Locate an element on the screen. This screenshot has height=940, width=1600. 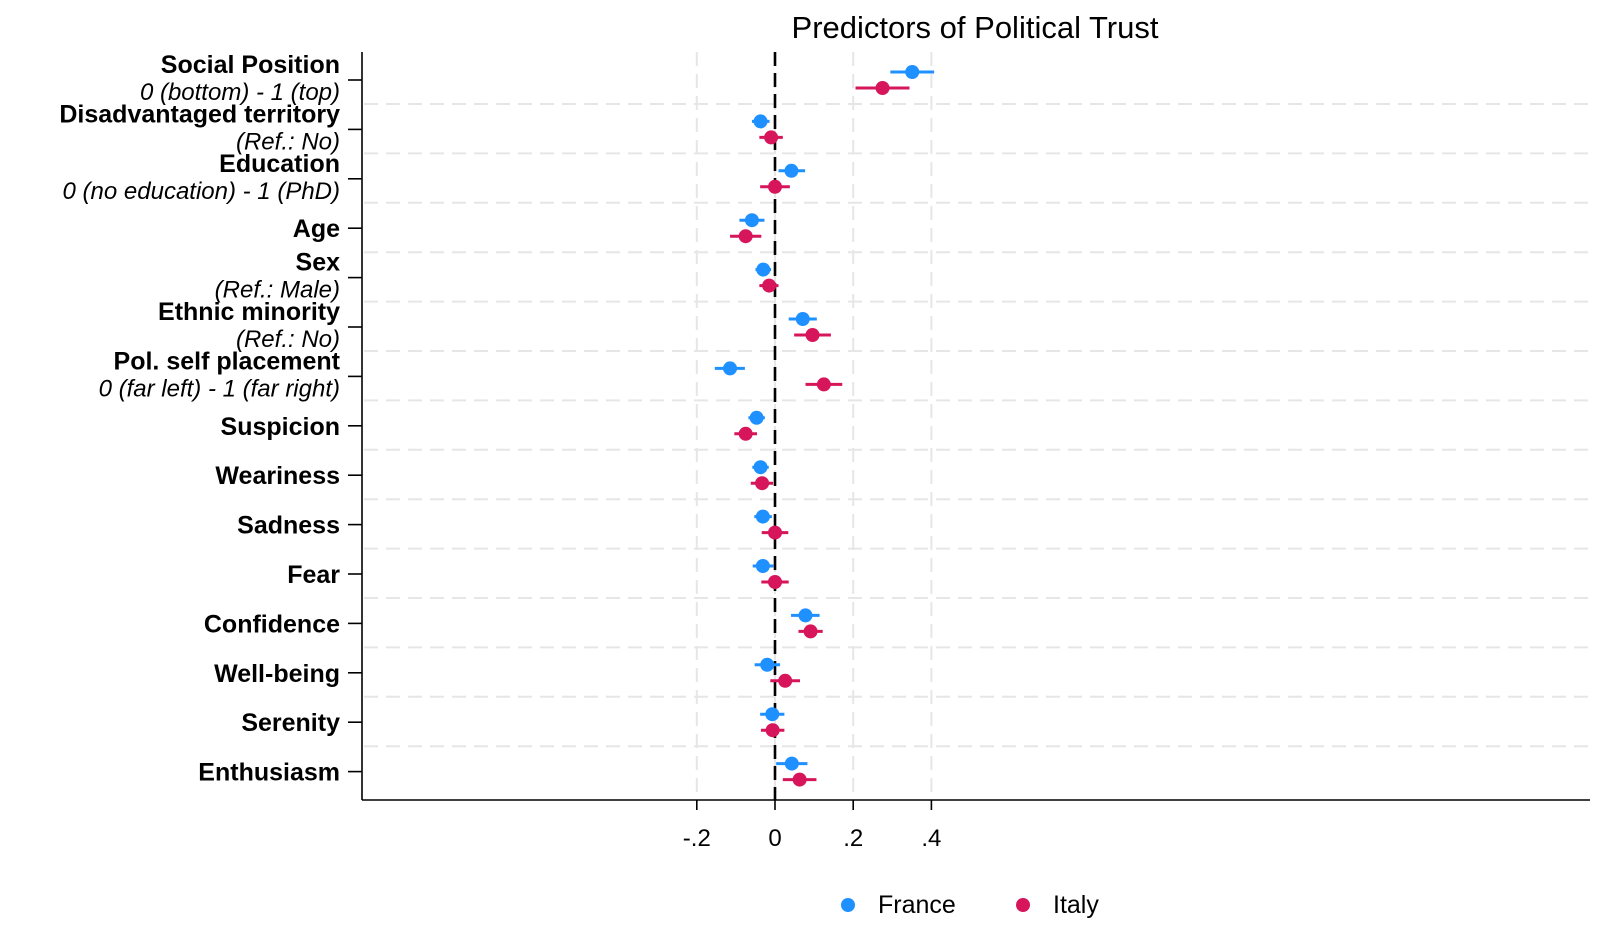
category-label: Fear is located at coordinates (313, 575).